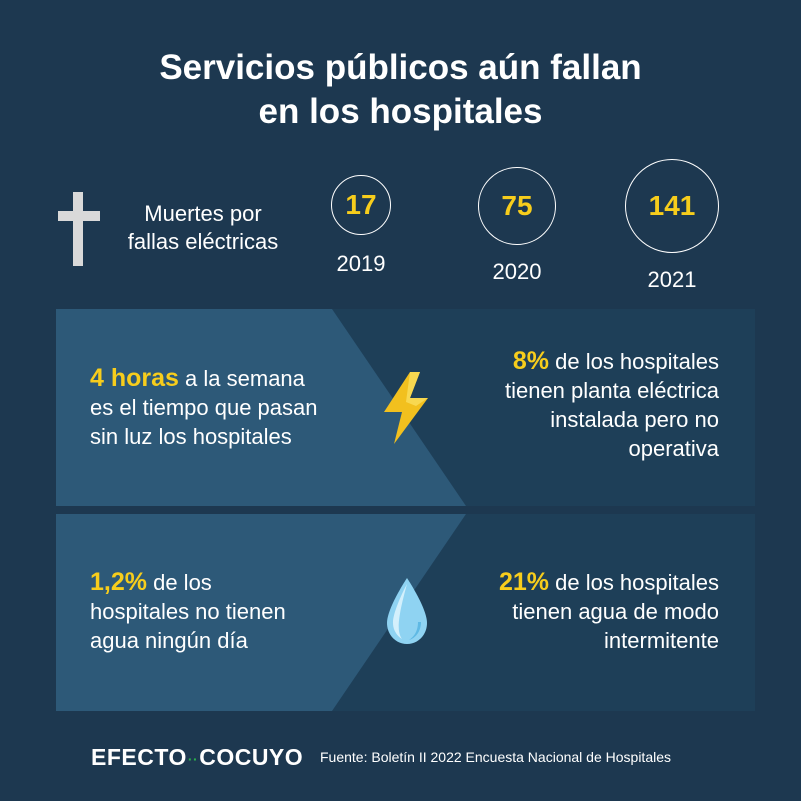 This screenshot has width=801, height=801. I want to click on deaths-label: Muertes por fallas eléctricas, so click(203, 227).